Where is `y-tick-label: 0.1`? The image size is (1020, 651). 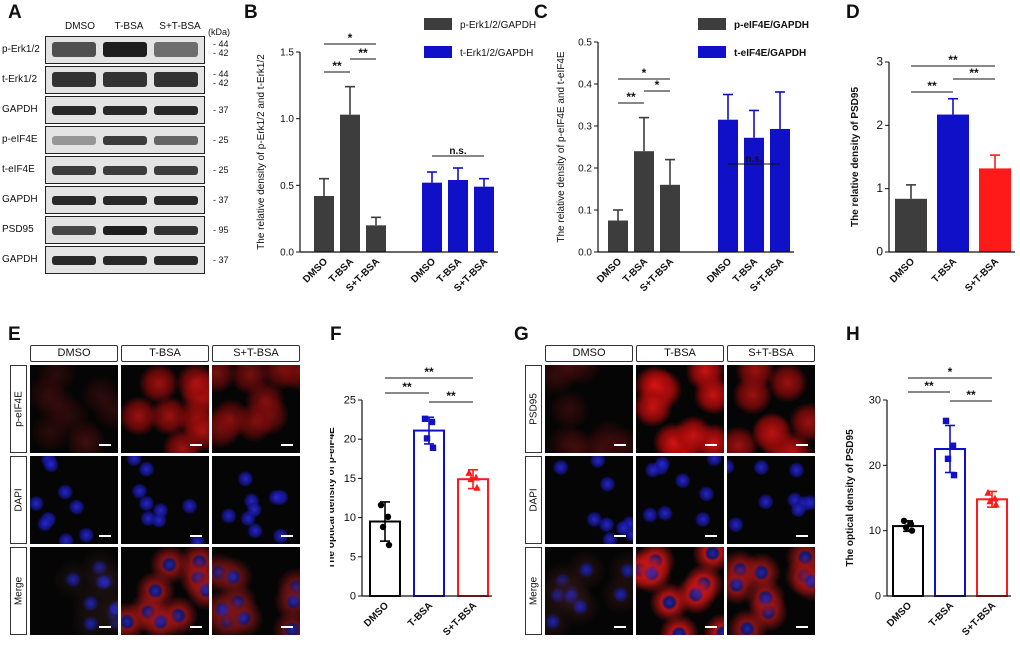
y-tick-label: 0.1 is located at coordinates (585, 211).